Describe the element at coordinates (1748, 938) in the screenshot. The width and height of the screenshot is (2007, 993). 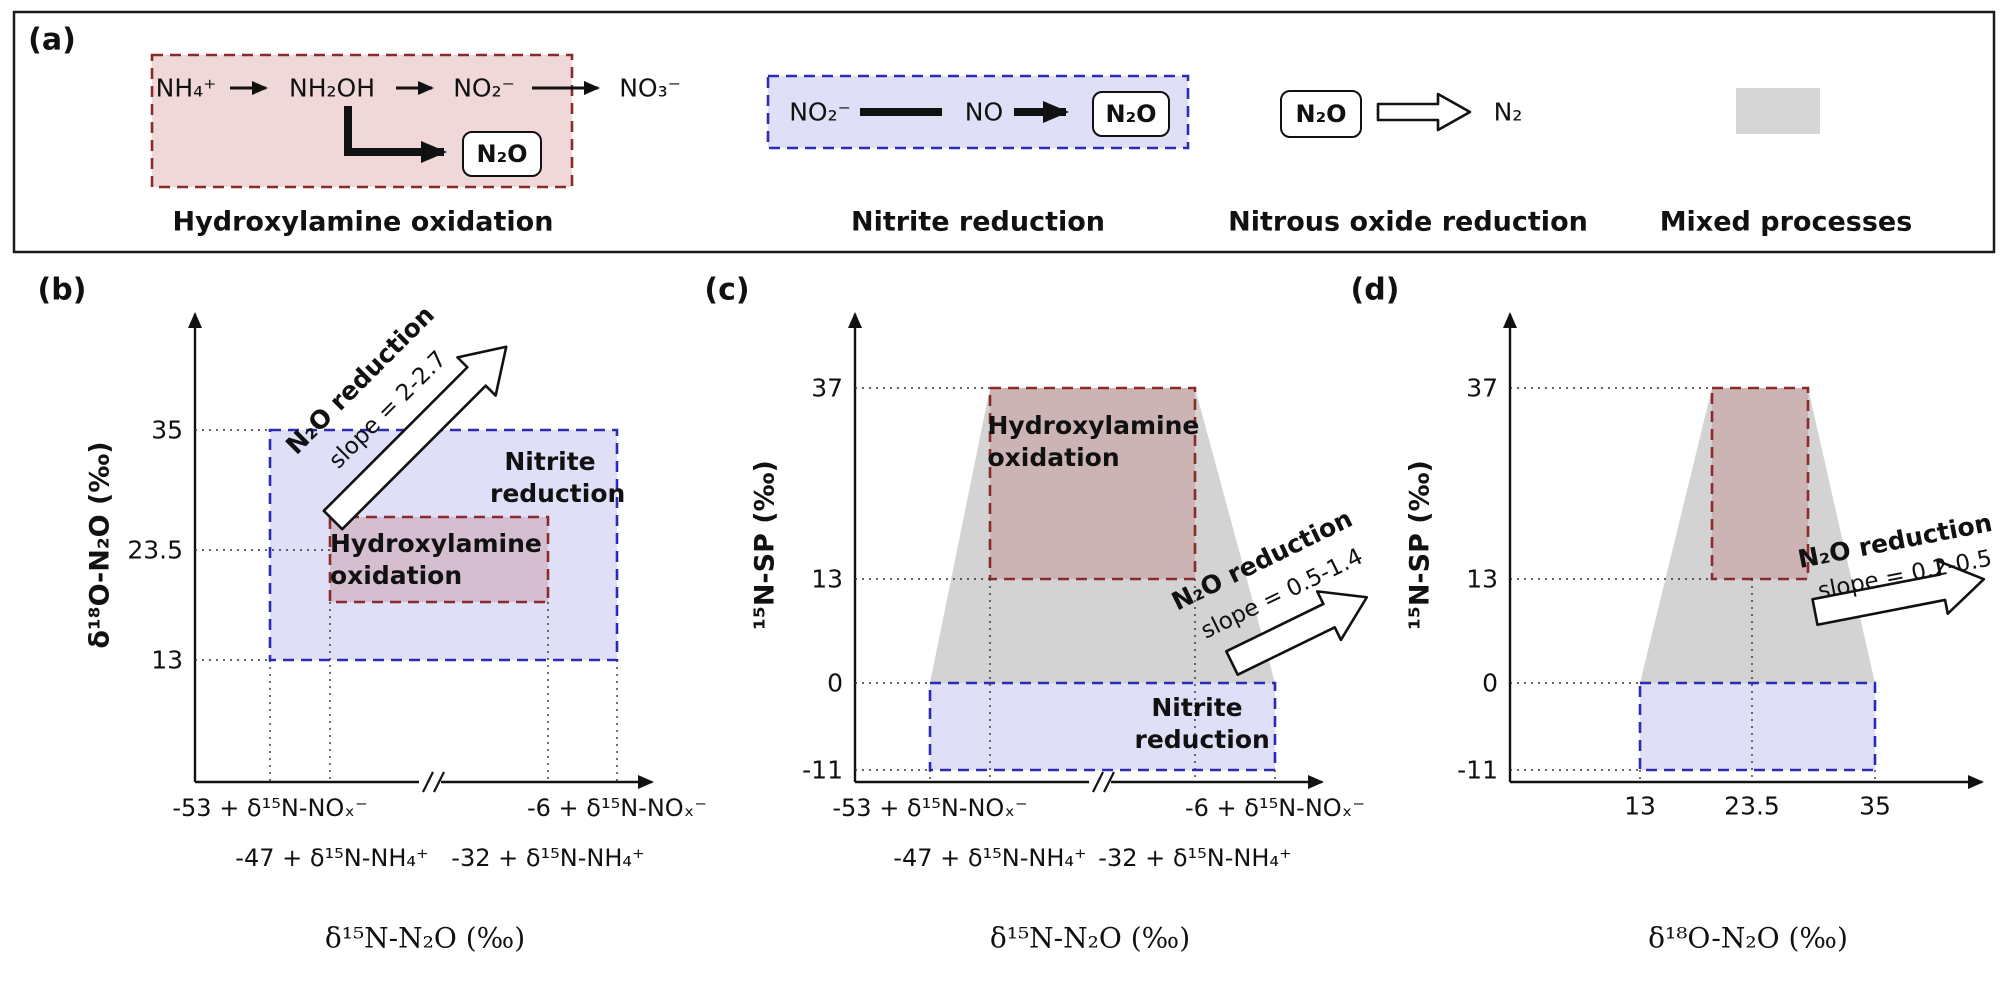
I see `panel-d-x-axis-label: δ¹⁸O-N₂O (‰)` at that location.